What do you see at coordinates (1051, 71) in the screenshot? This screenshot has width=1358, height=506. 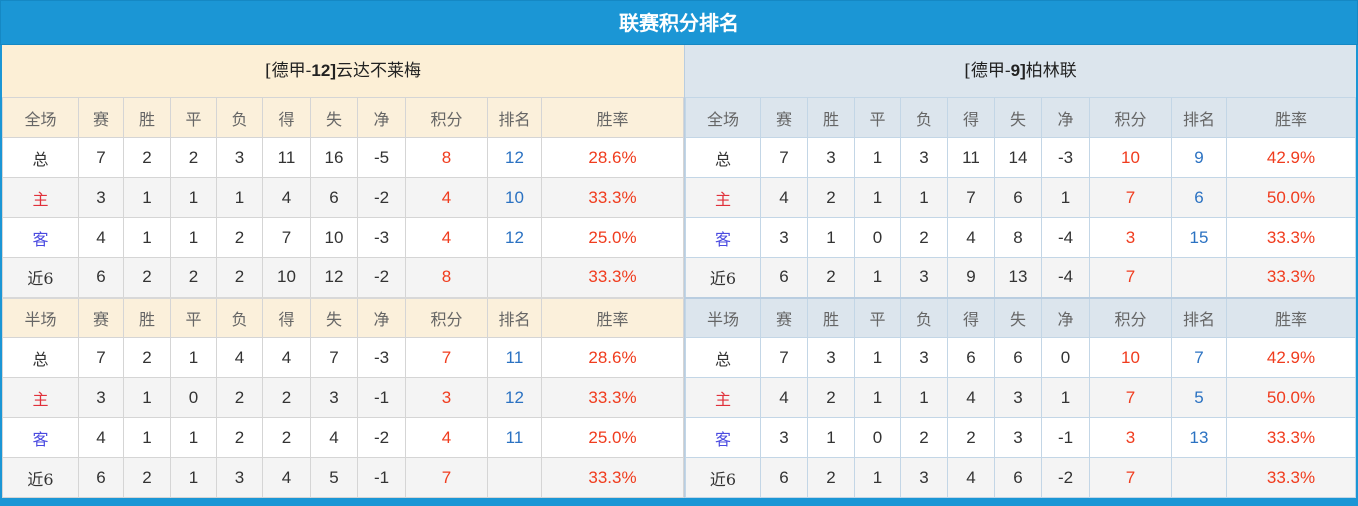 I see `team-name: 柏林联` at bounding box center [1051, 71].